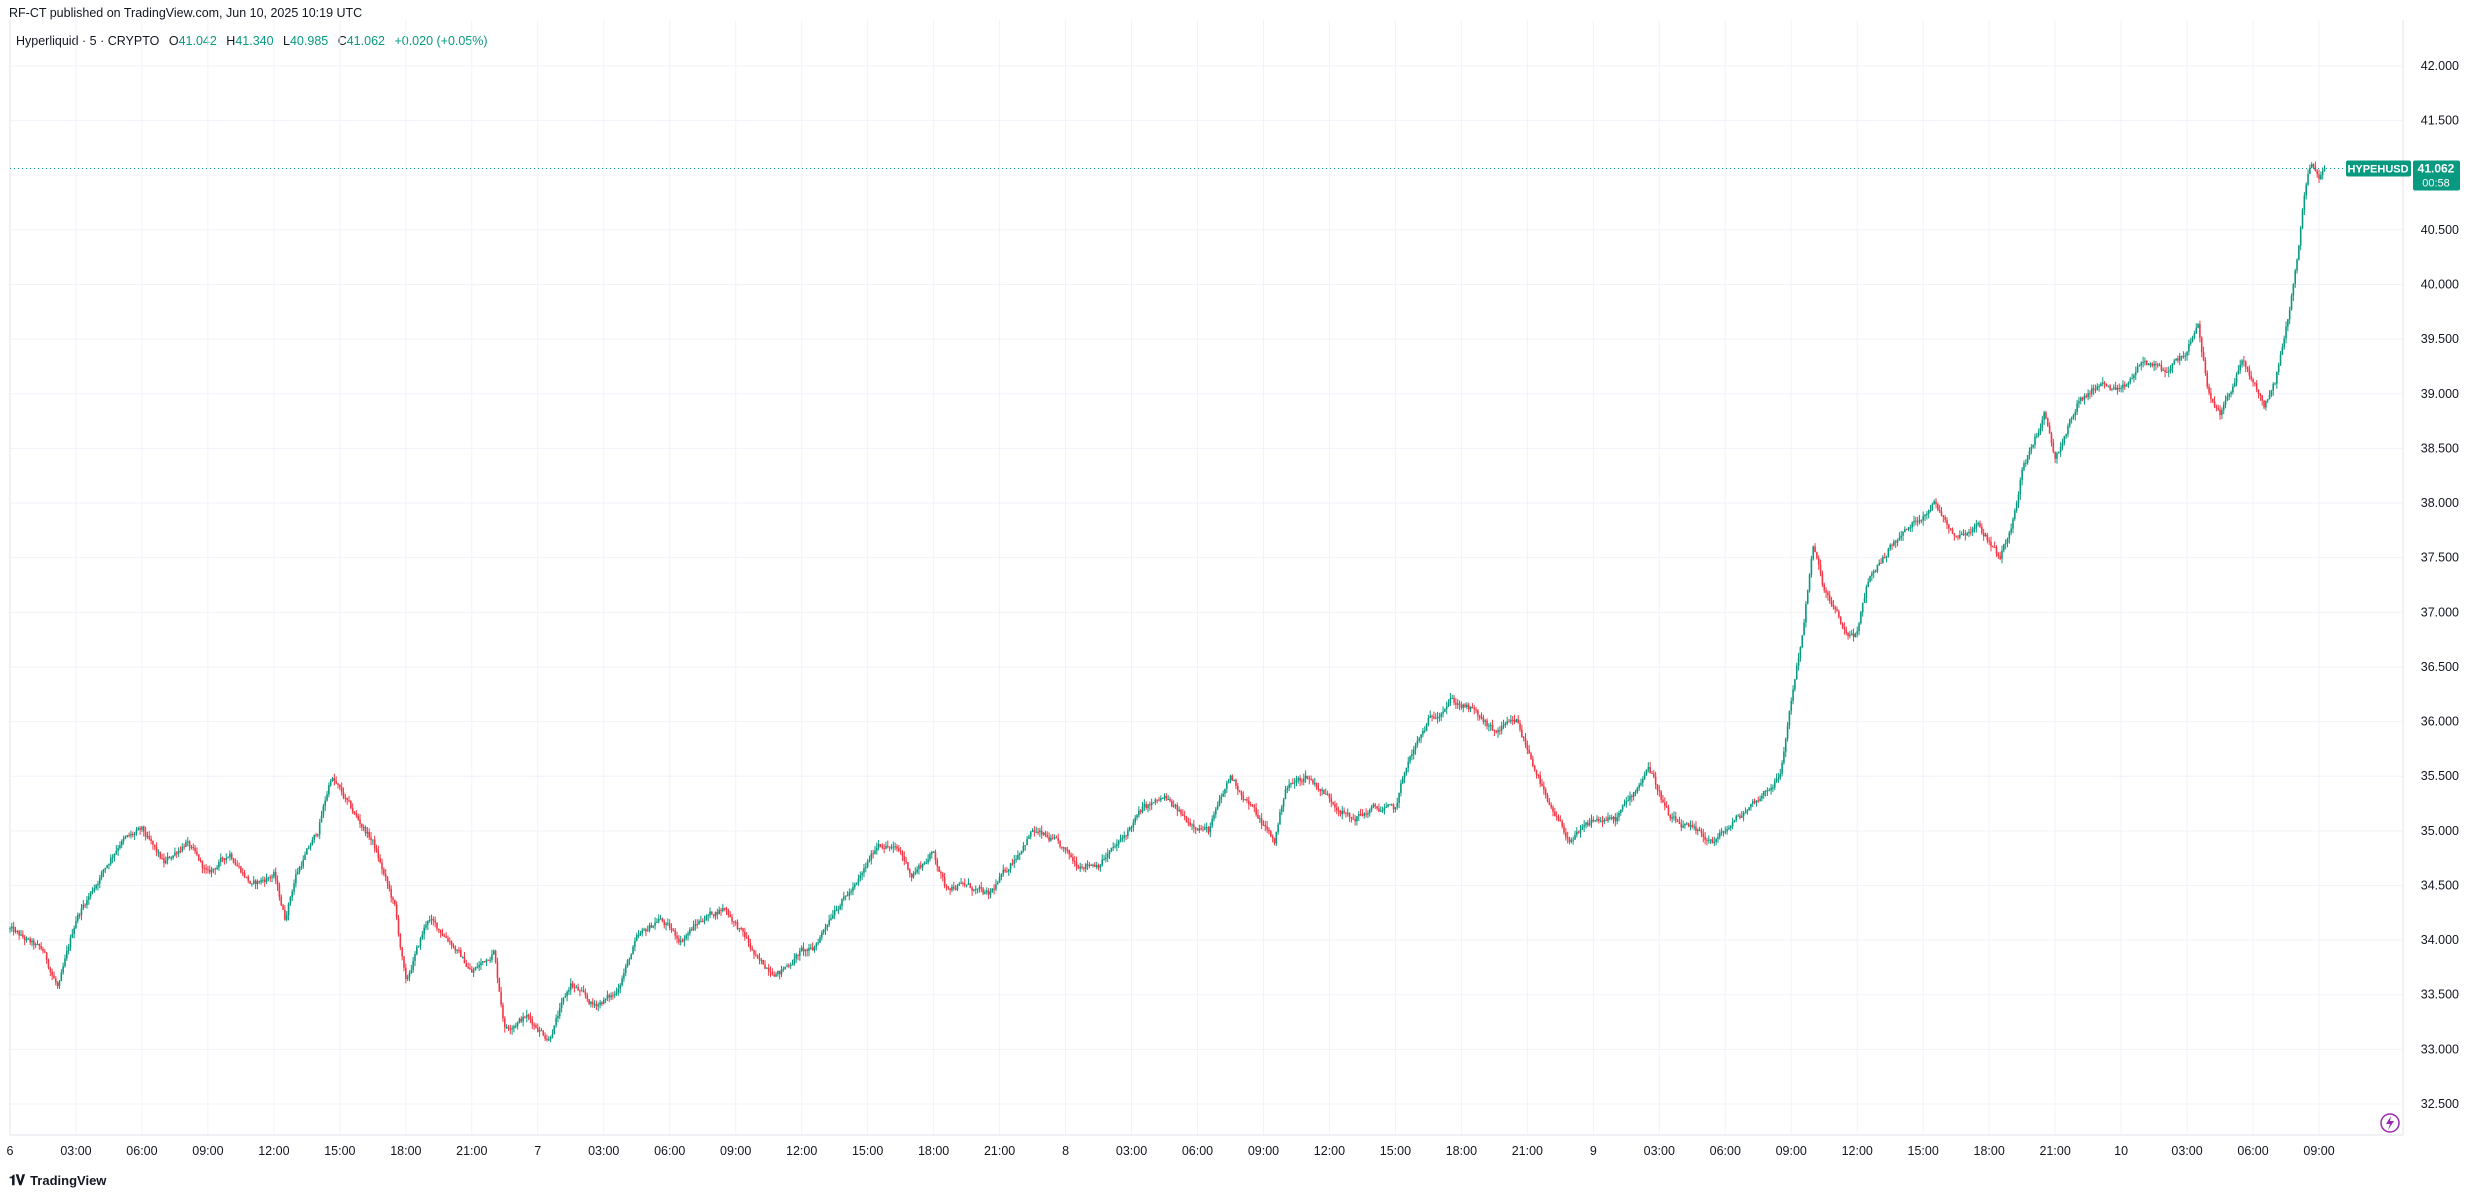  What do you see at coordinates (57, 1180) in the screenshot?
I see `tradingview-logo: 𝟏𝐕 TradingView` at bounding box center [57, 1180].